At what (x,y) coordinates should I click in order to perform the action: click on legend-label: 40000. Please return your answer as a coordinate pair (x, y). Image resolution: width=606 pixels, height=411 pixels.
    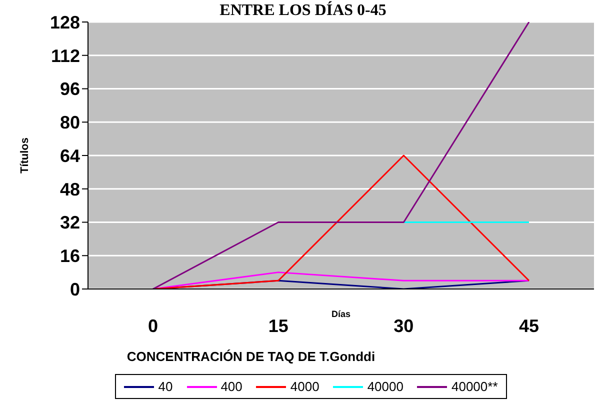
    Looking at the image, I should click on (385, 386).